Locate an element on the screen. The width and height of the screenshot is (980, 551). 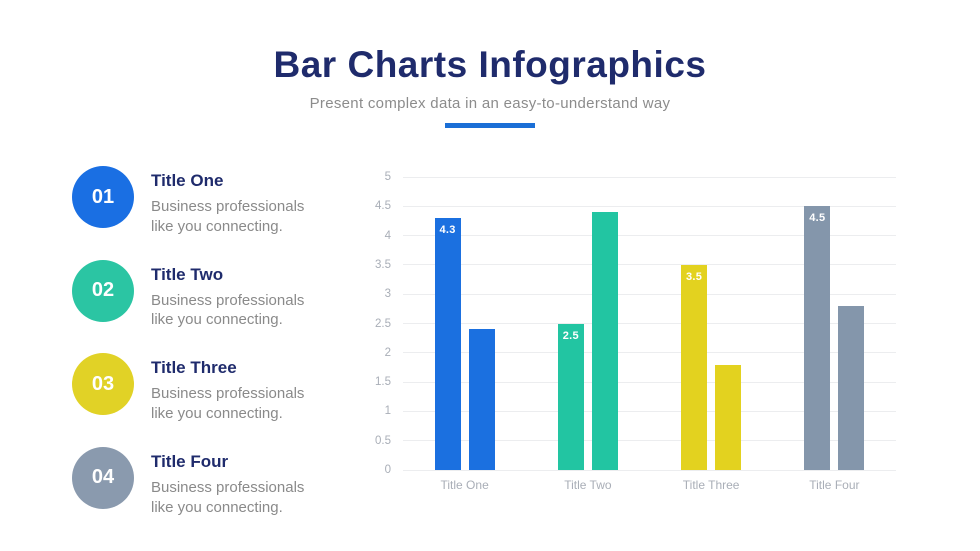
y-axis-tick-label: 1.5 is located at coordinates (383, 382).